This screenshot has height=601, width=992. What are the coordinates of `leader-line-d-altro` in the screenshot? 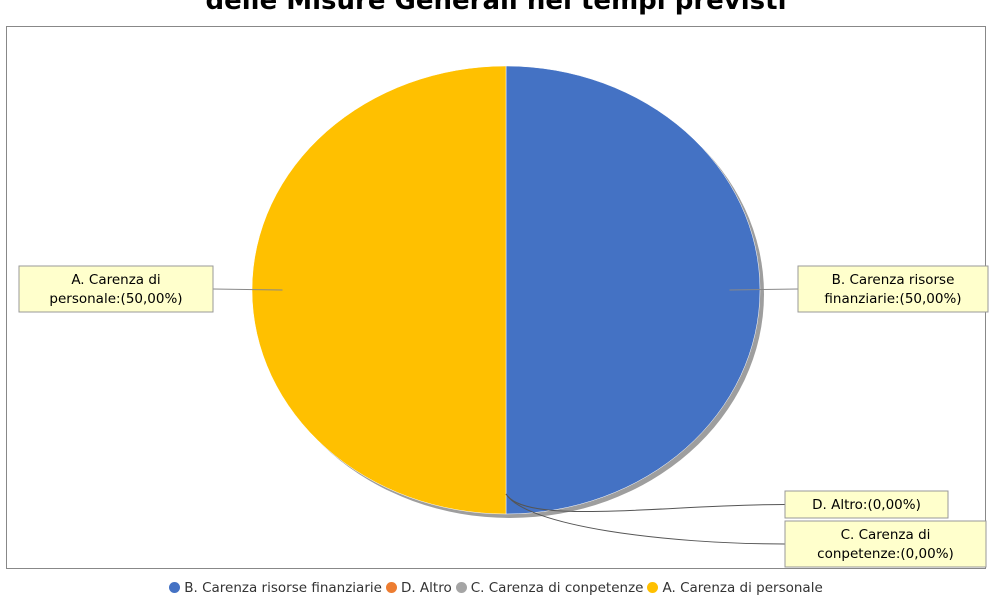 It's located at (645, 503).